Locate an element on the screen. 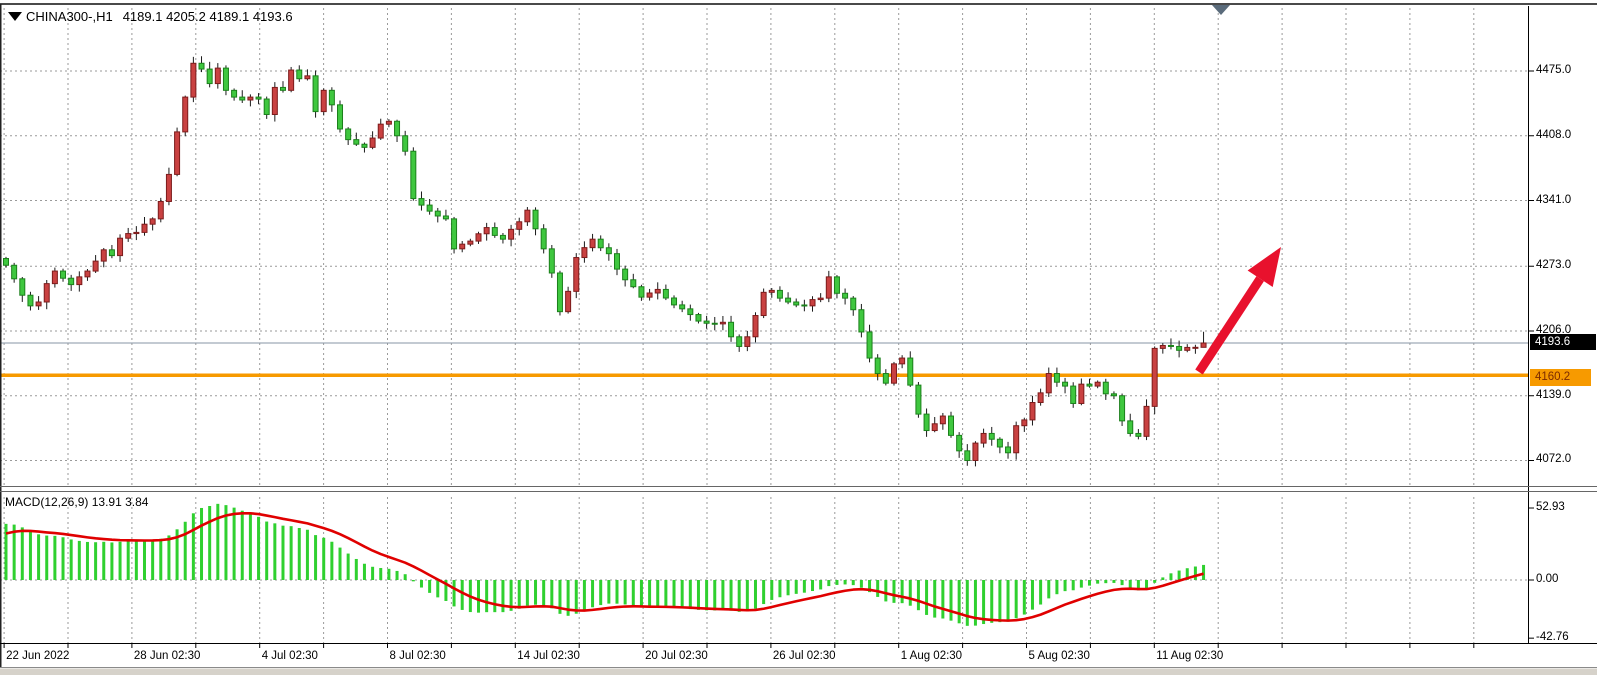  macd-values: 13.91 3.84 is located at coordinates (120, 502).